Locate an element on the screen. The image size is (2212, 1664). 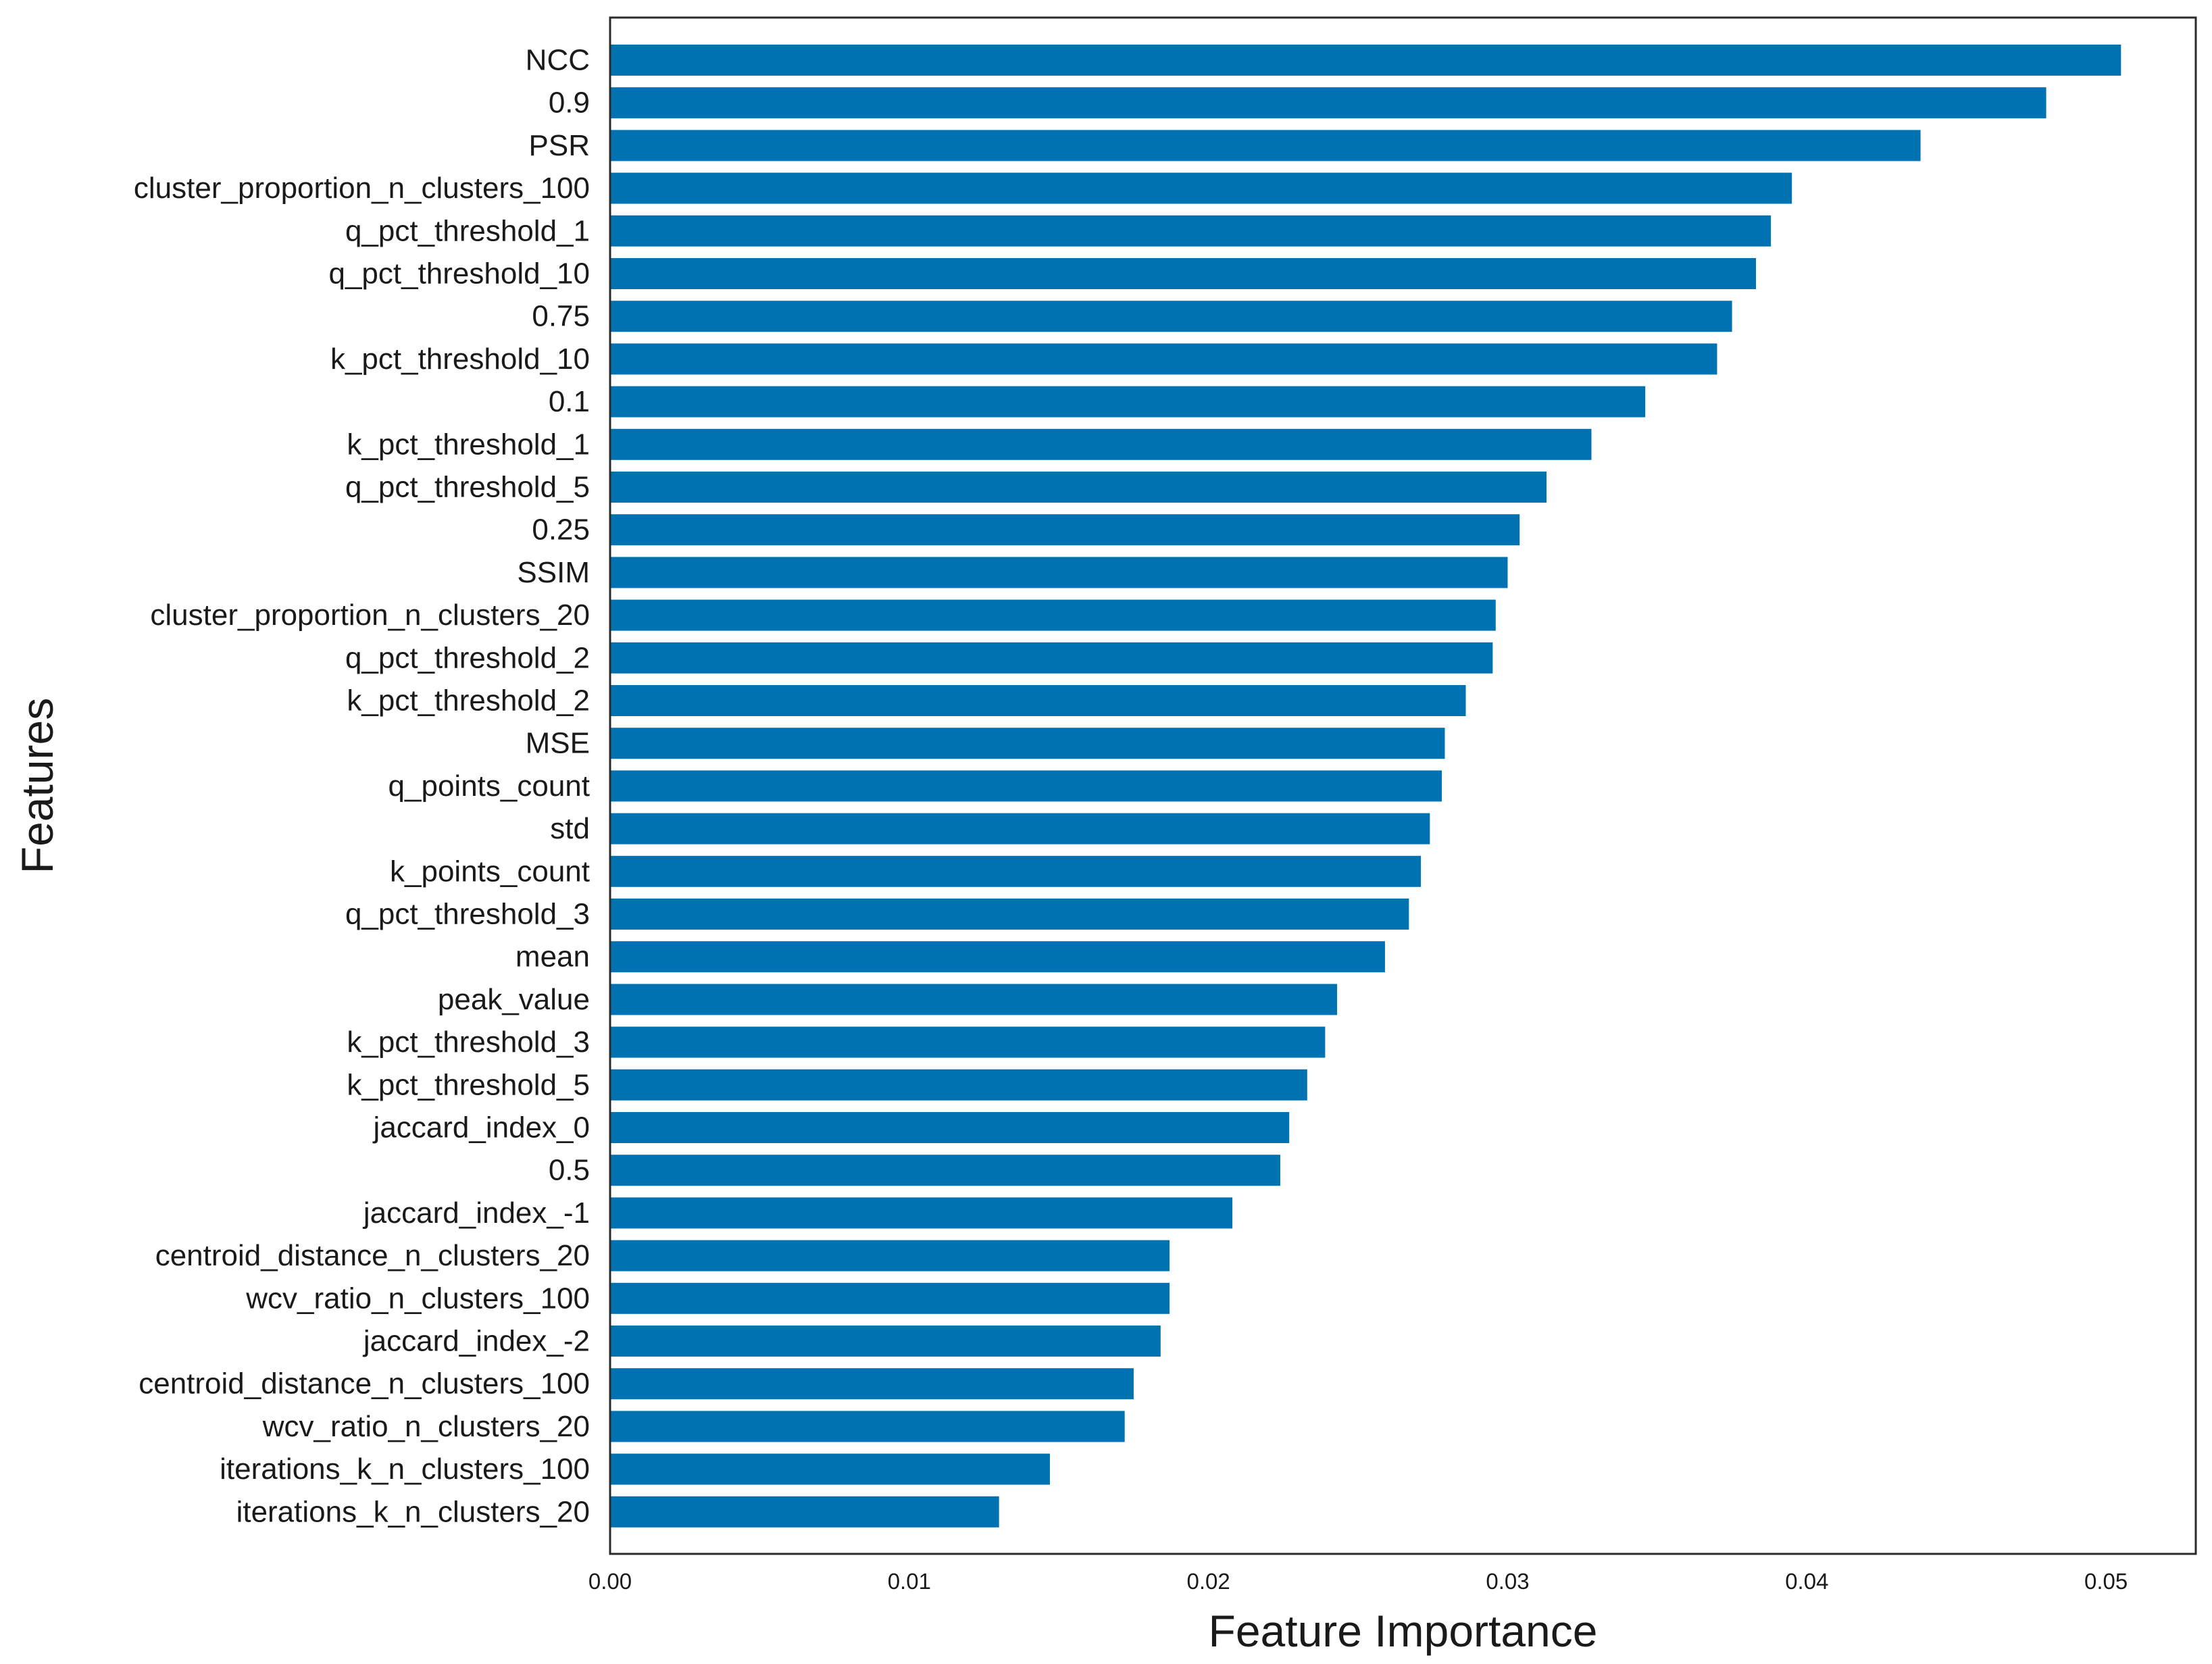
category-label: k_pct_threshold_1 is located at coordinates (468, 444).